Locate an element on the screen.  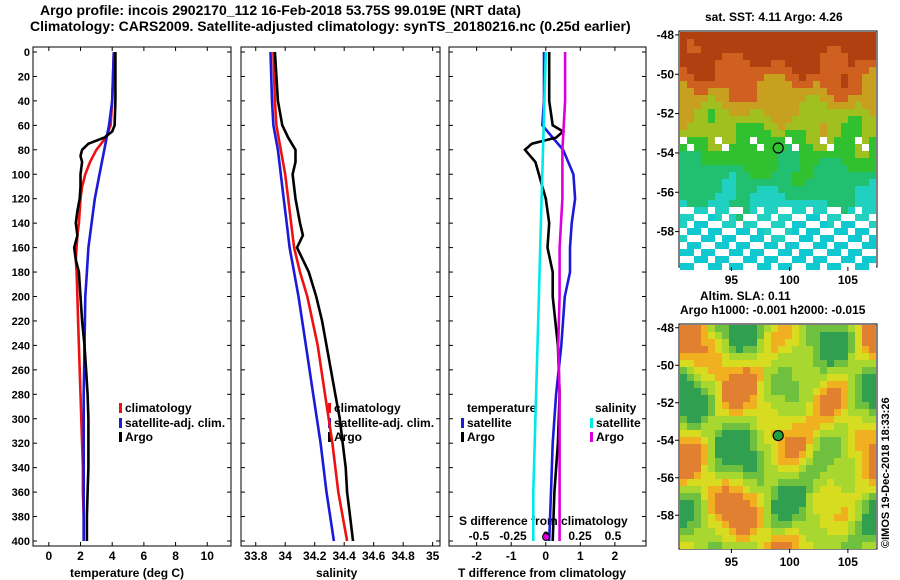
diff-x-tick-label: -2 is located at coordinates (476, 556).